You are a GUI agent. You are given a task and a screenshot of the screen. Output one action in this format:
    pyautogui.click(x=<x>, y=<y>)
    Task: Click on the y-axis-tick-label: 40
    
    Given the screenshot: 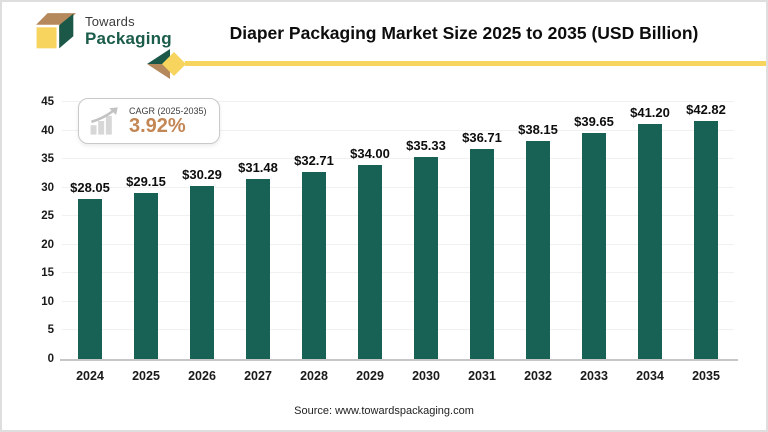 What is the action you would take?
    pyautogui.click(x=47, y=130)
    